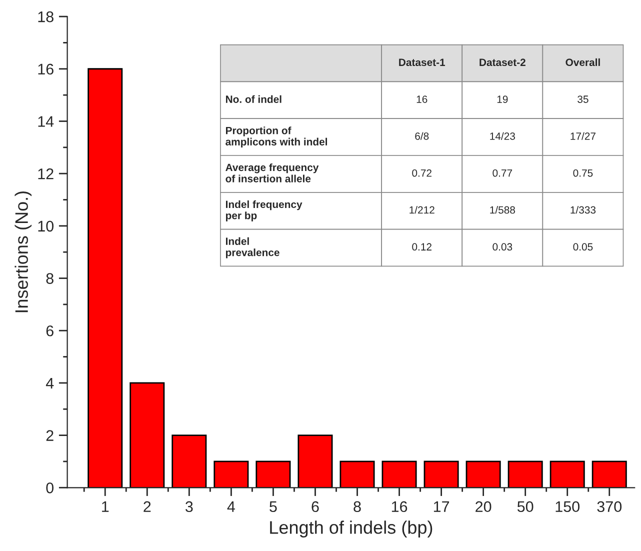  I want to click on x-tick-label: 50, so click(525, 506).